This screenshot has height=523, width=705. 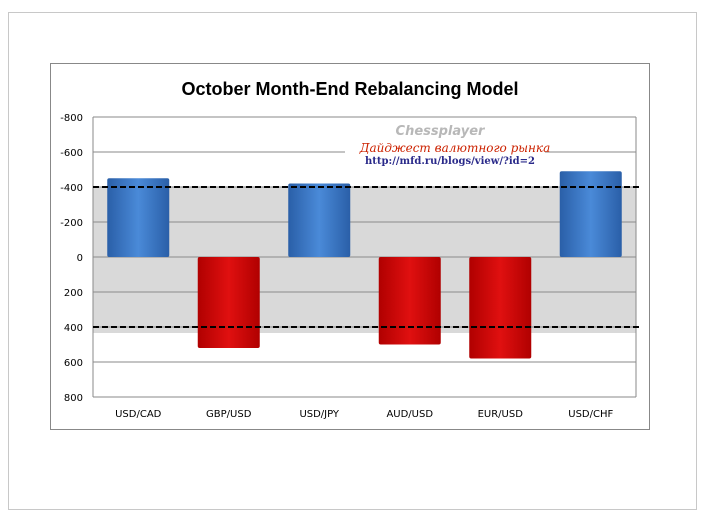 What do you see at coordinates (319, 220) in the screenshot?
I see `bar-usd-jpy` at bounding box center [319, 220].